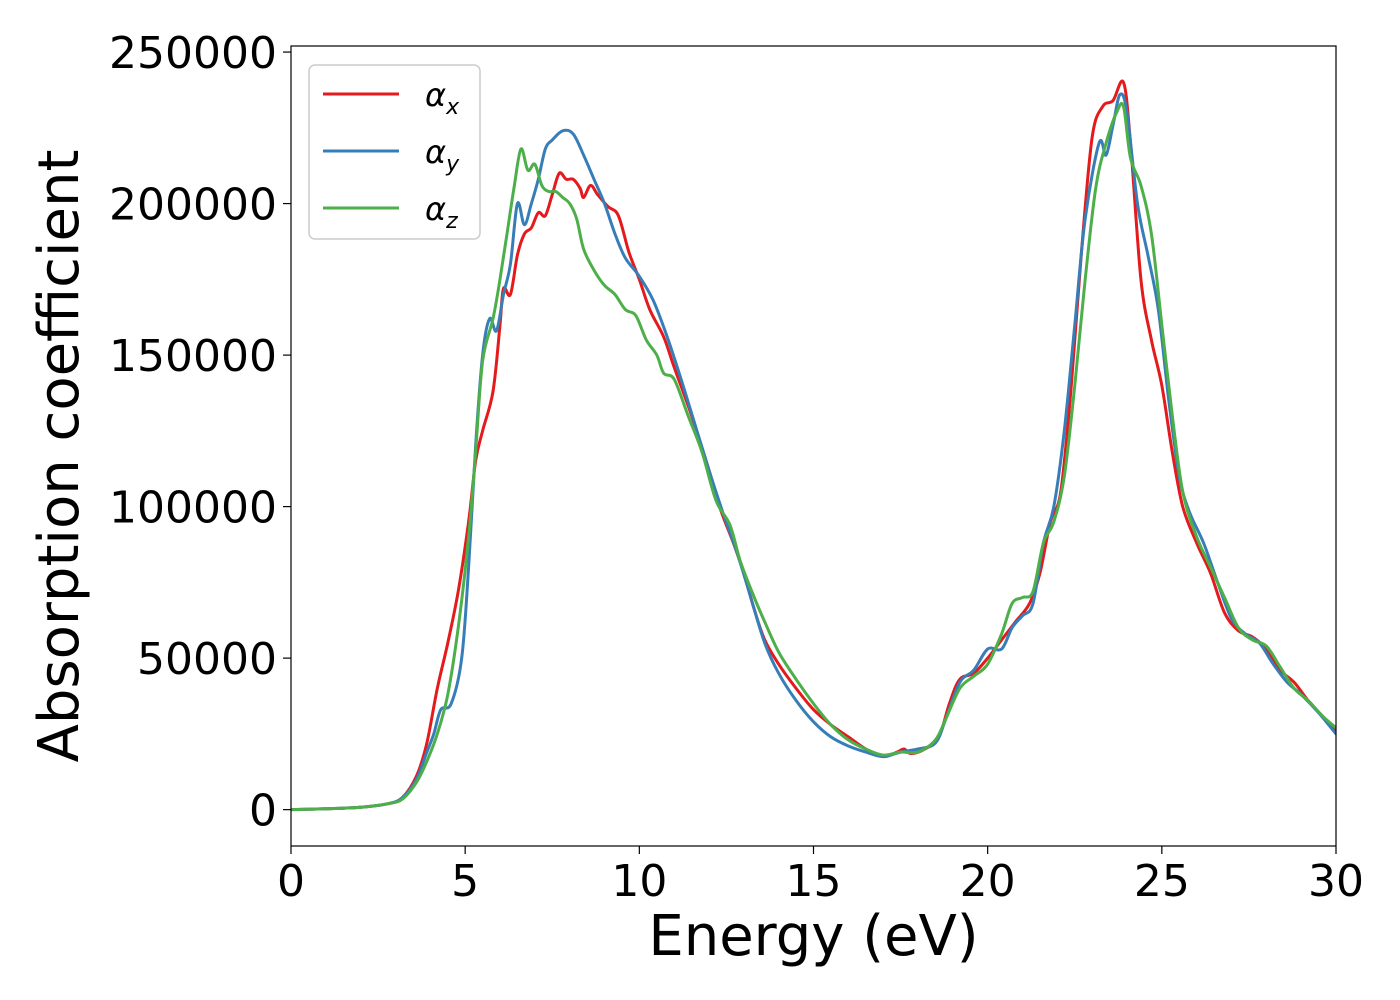 The width and height of the screenshot is (1400, 1000). Describe the element at coordinates (639, 881) in the screenshot. I see `x-tick-label: 10` at that location.